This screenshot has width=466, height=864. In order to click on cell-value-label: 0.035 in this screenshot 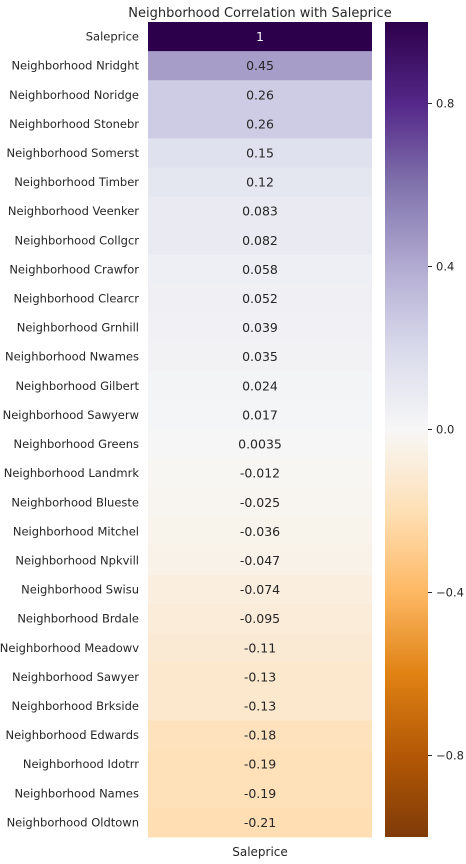, I will do `click(260, 356)`.